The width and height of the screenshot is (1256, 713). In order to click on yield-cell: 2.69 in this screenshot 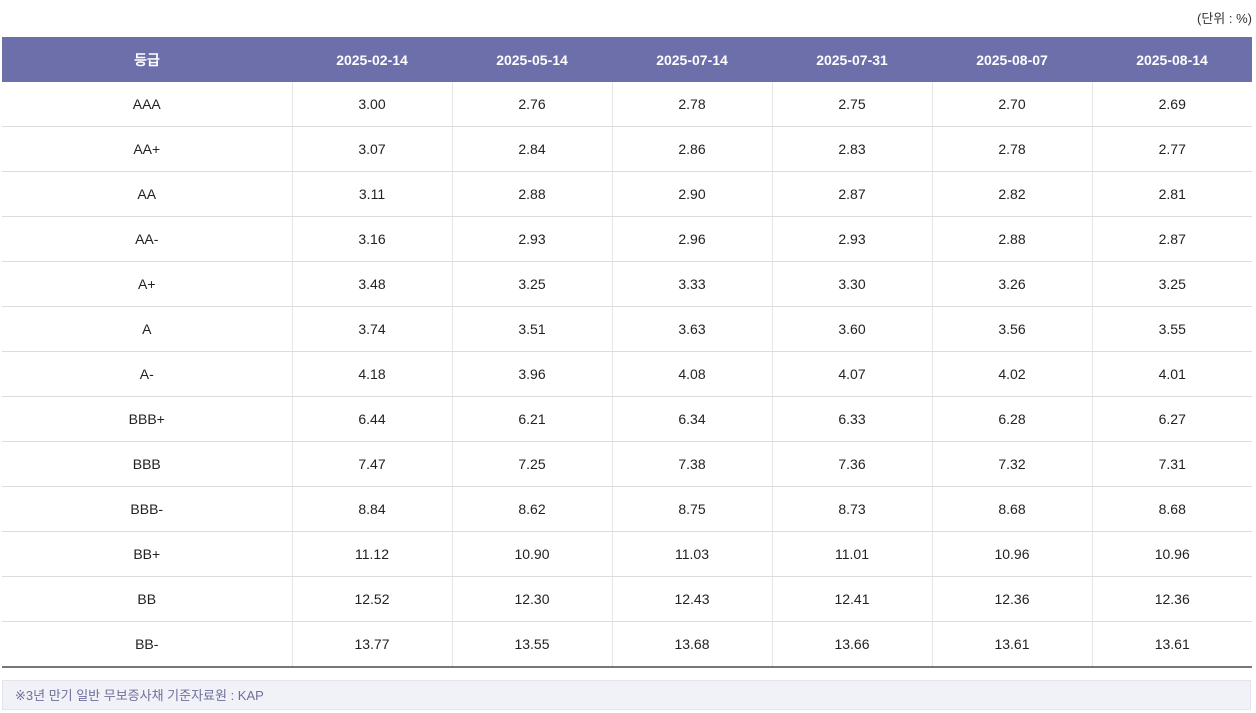, I will do `click(1171, 104)`.